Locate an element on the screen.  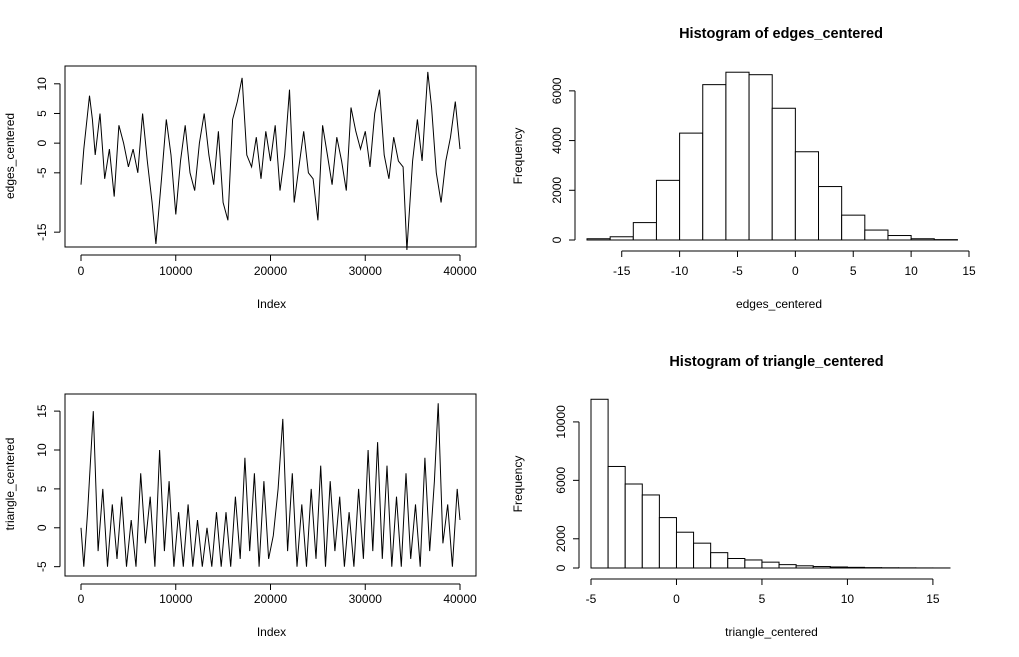
x-tick-label: -15 is located at coordinates (622, 271).